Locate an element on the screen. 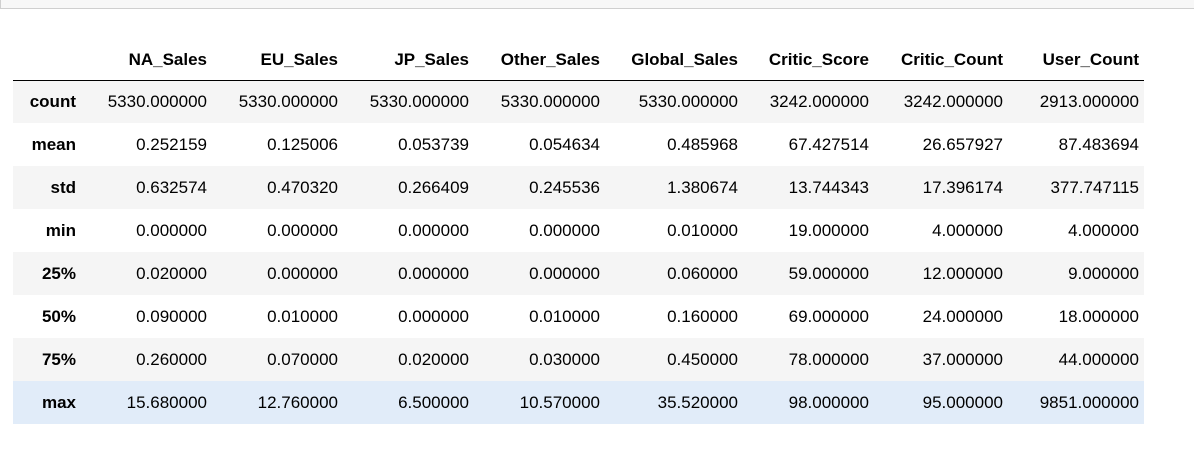 This screenshot has height=450, width=1194. table-cell: 37.000000 is located at coordinates (962, 359).